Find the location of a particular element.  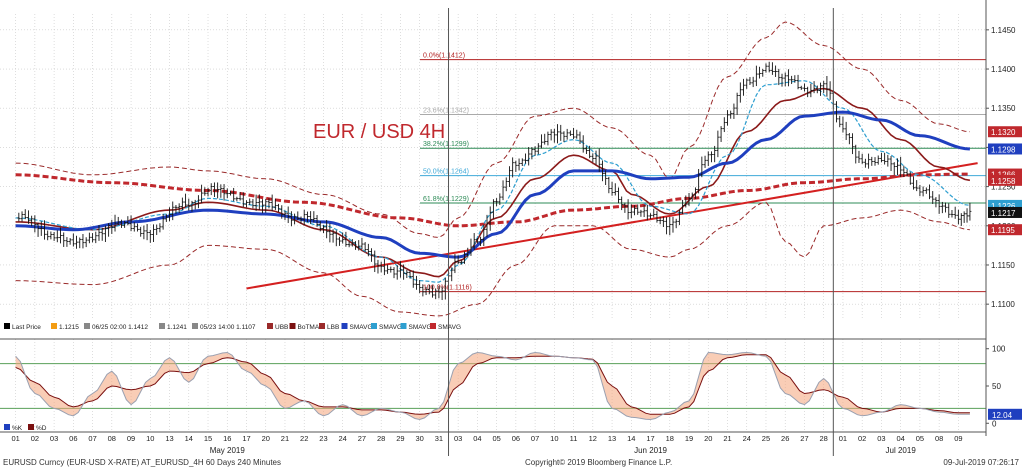

osc-legend-label: %K is located at coordinates (17, 428).